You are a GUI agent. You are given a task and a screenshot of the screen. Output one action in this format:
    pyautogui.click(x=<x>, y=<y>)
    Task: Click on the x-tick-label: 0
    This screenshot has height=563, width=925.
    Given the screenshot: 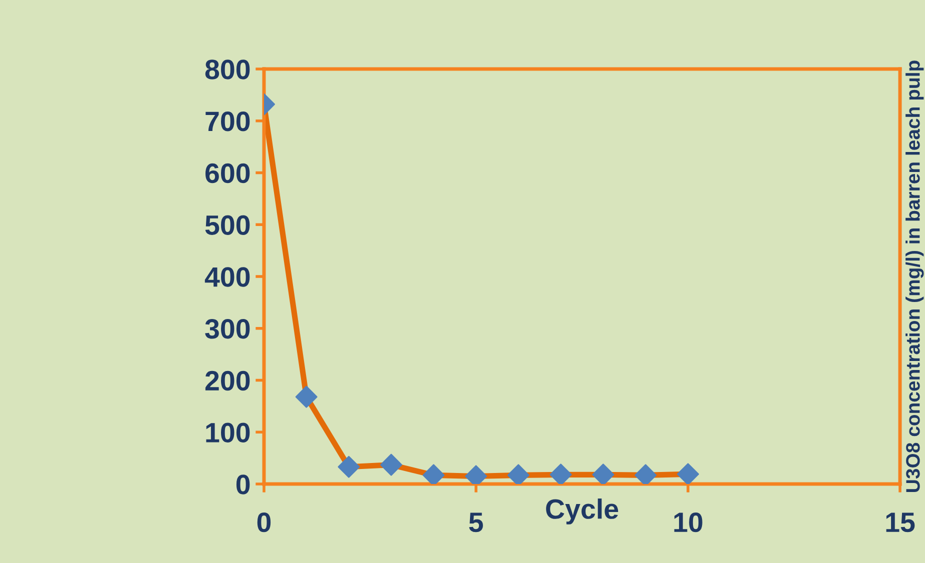 What is the action you would take?
    pyautogui.click(x=264, y=522)
    